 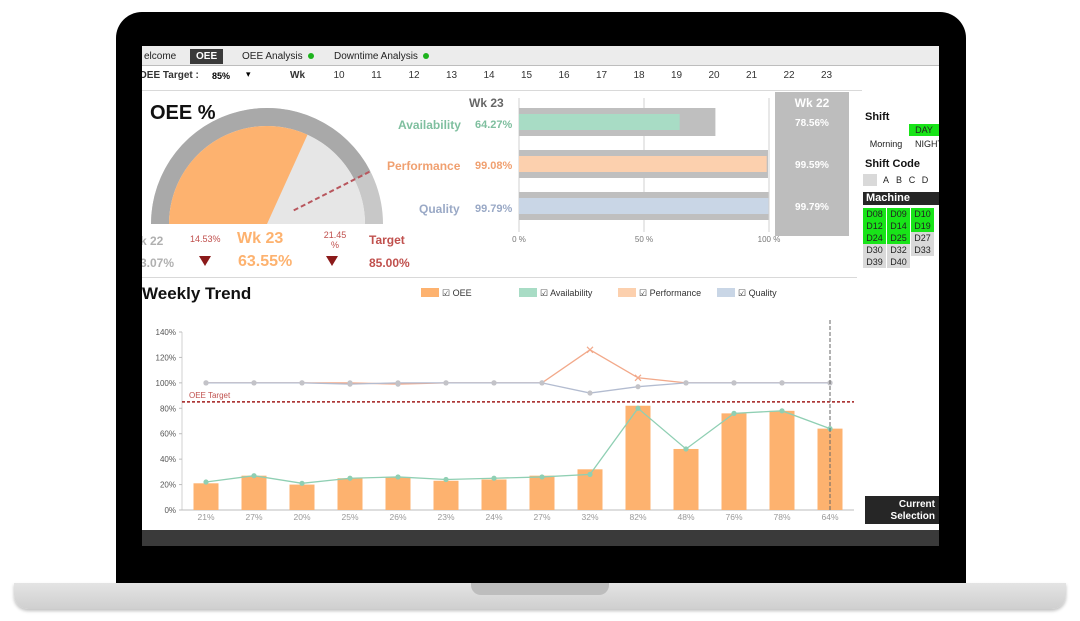 I want to click on bar-data-label: 27%, so click(x=541, y=517).